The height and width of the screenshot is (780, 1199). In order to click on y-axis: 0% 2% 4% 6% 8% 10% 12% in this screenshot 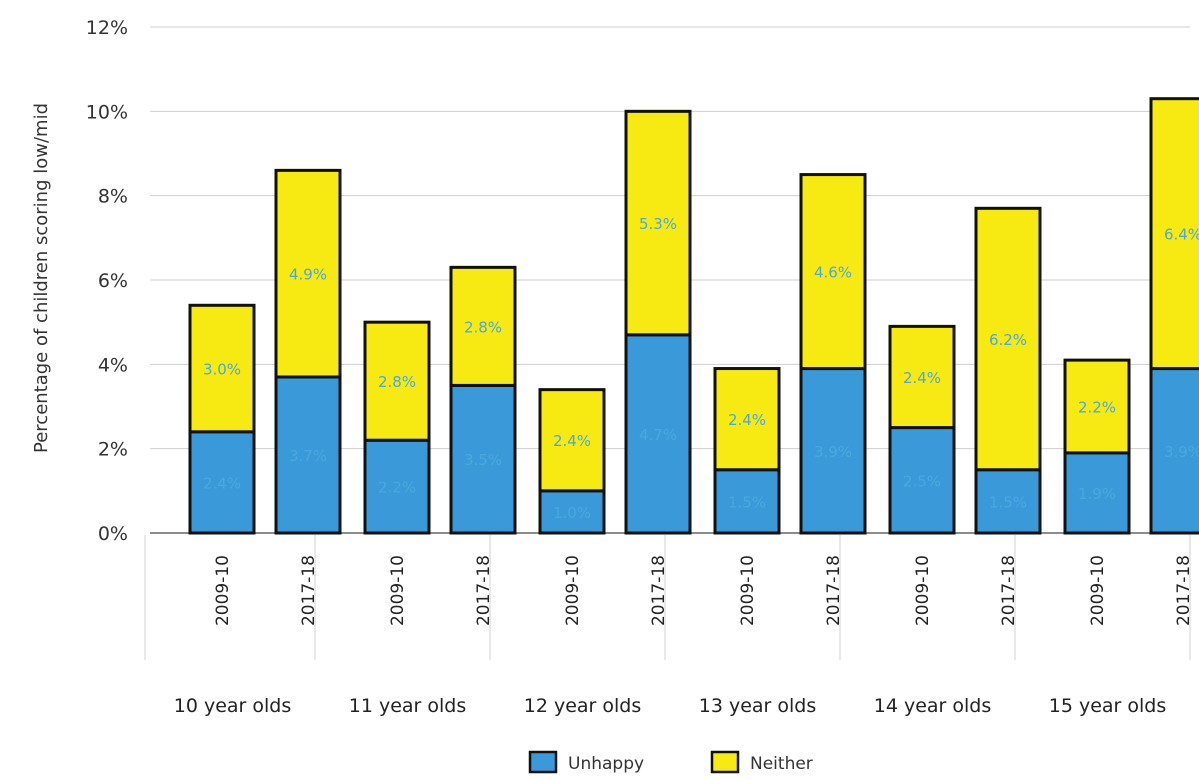, I will do `click(107, 281)`.